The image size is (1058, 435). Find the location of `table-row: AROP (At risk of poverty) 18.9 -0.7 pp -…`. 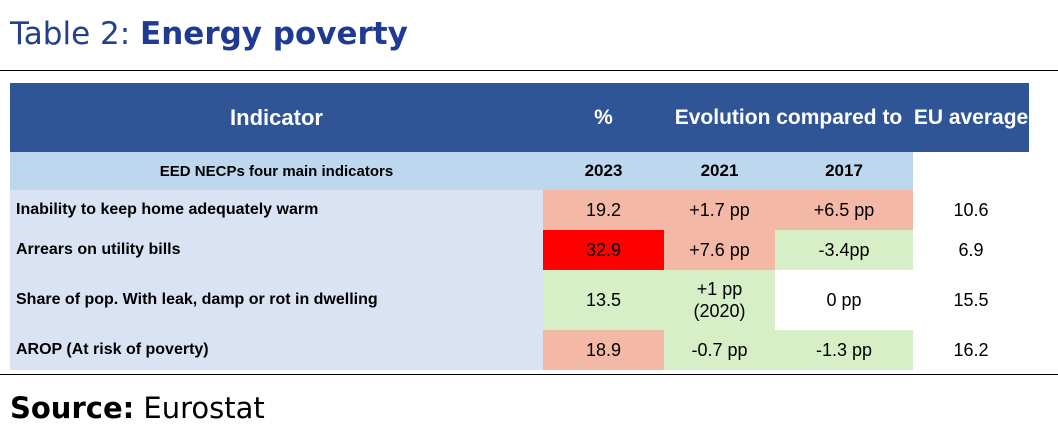

table-row: AROP (At risk of poverty) 18.9 -0.7 pp -… is located at coordinates (520, 350).